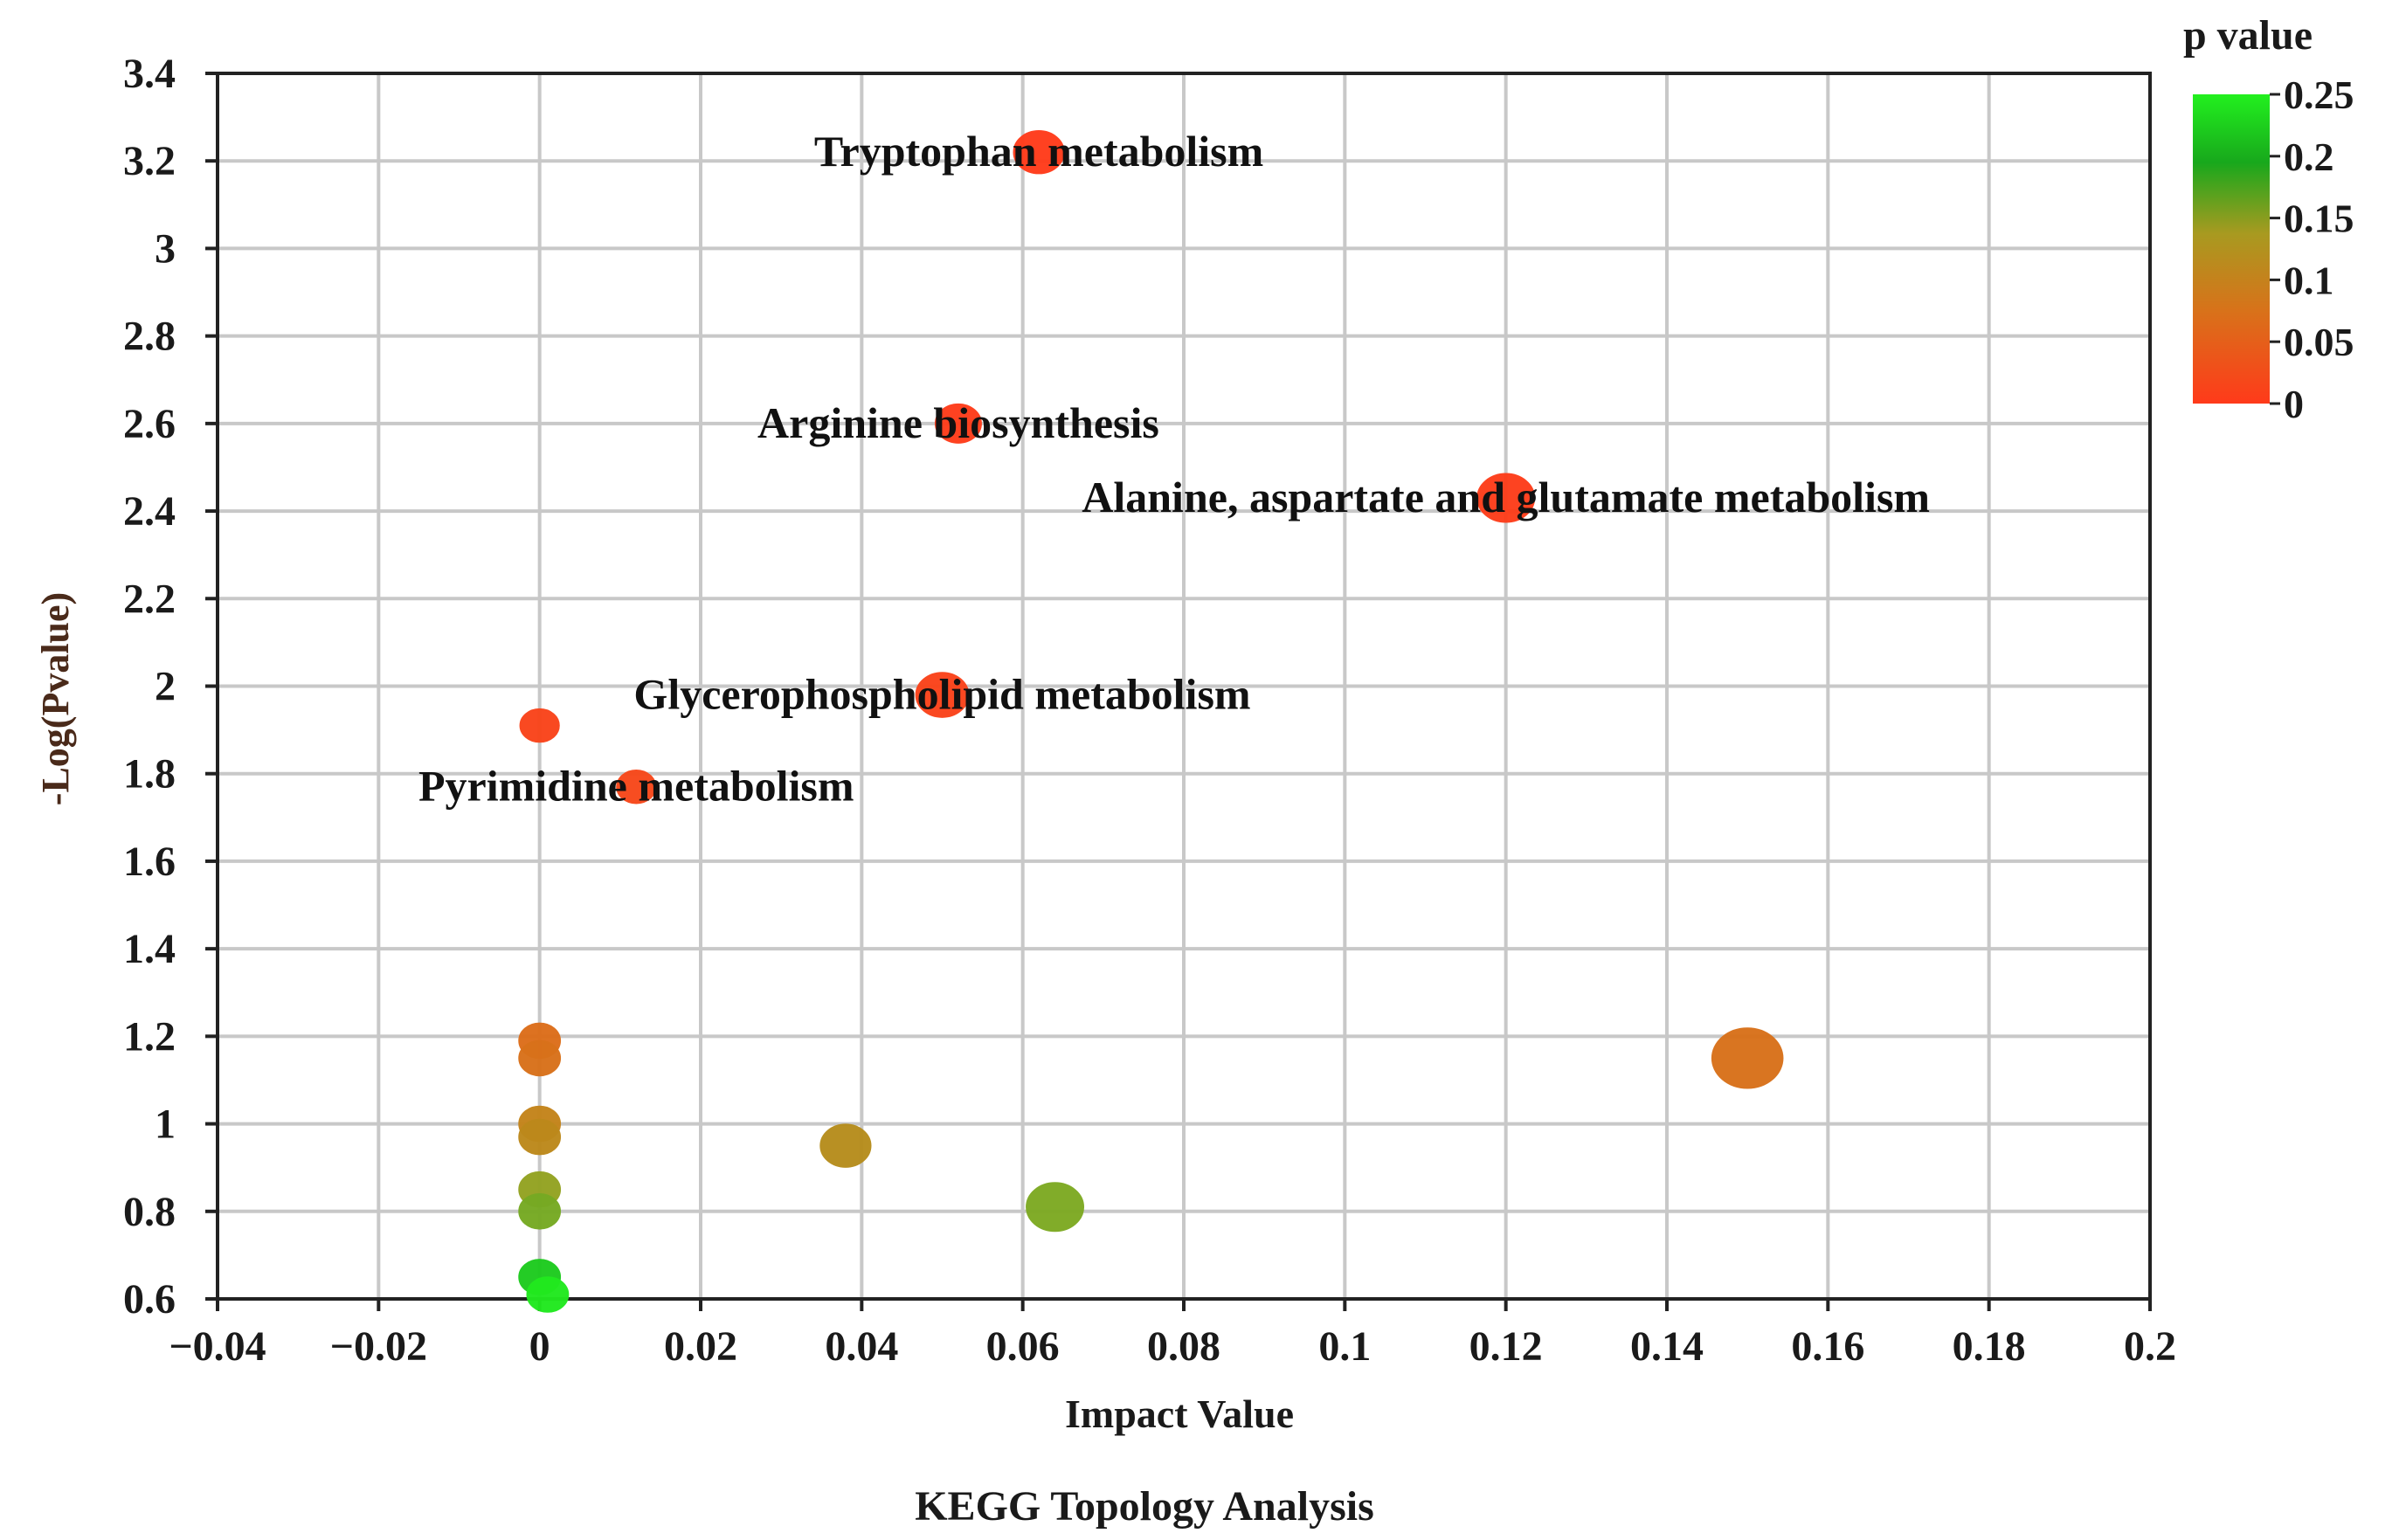 The height and width of the screenshot is (1540, 2406). Describe the element at coordinates (150, 949) in the screenshot. I see `y-tick-label: 1.4` at that location.